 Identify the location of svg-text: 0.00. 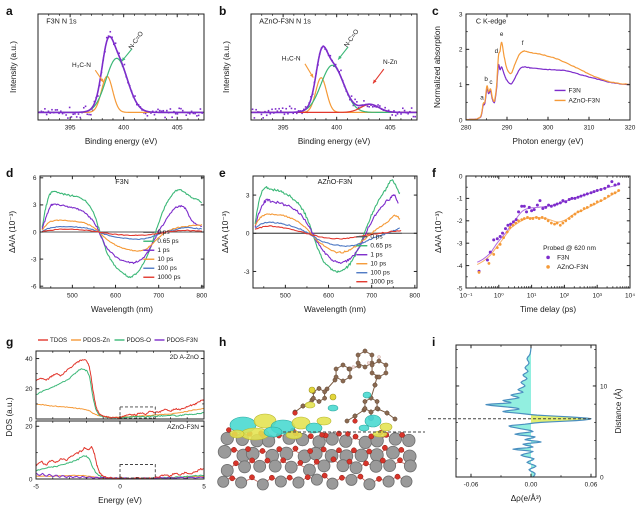
(531, 485).